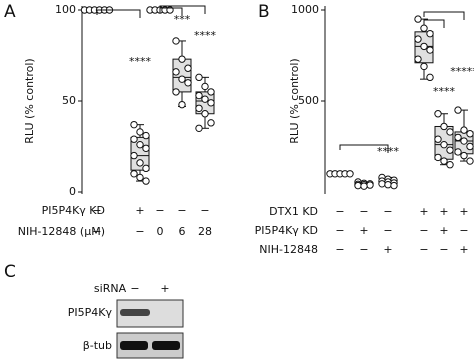  What do you see at coordinates (308, 100) in the screenshot?
I see `y-tick-label: 500` at bounding box center [308, 100].